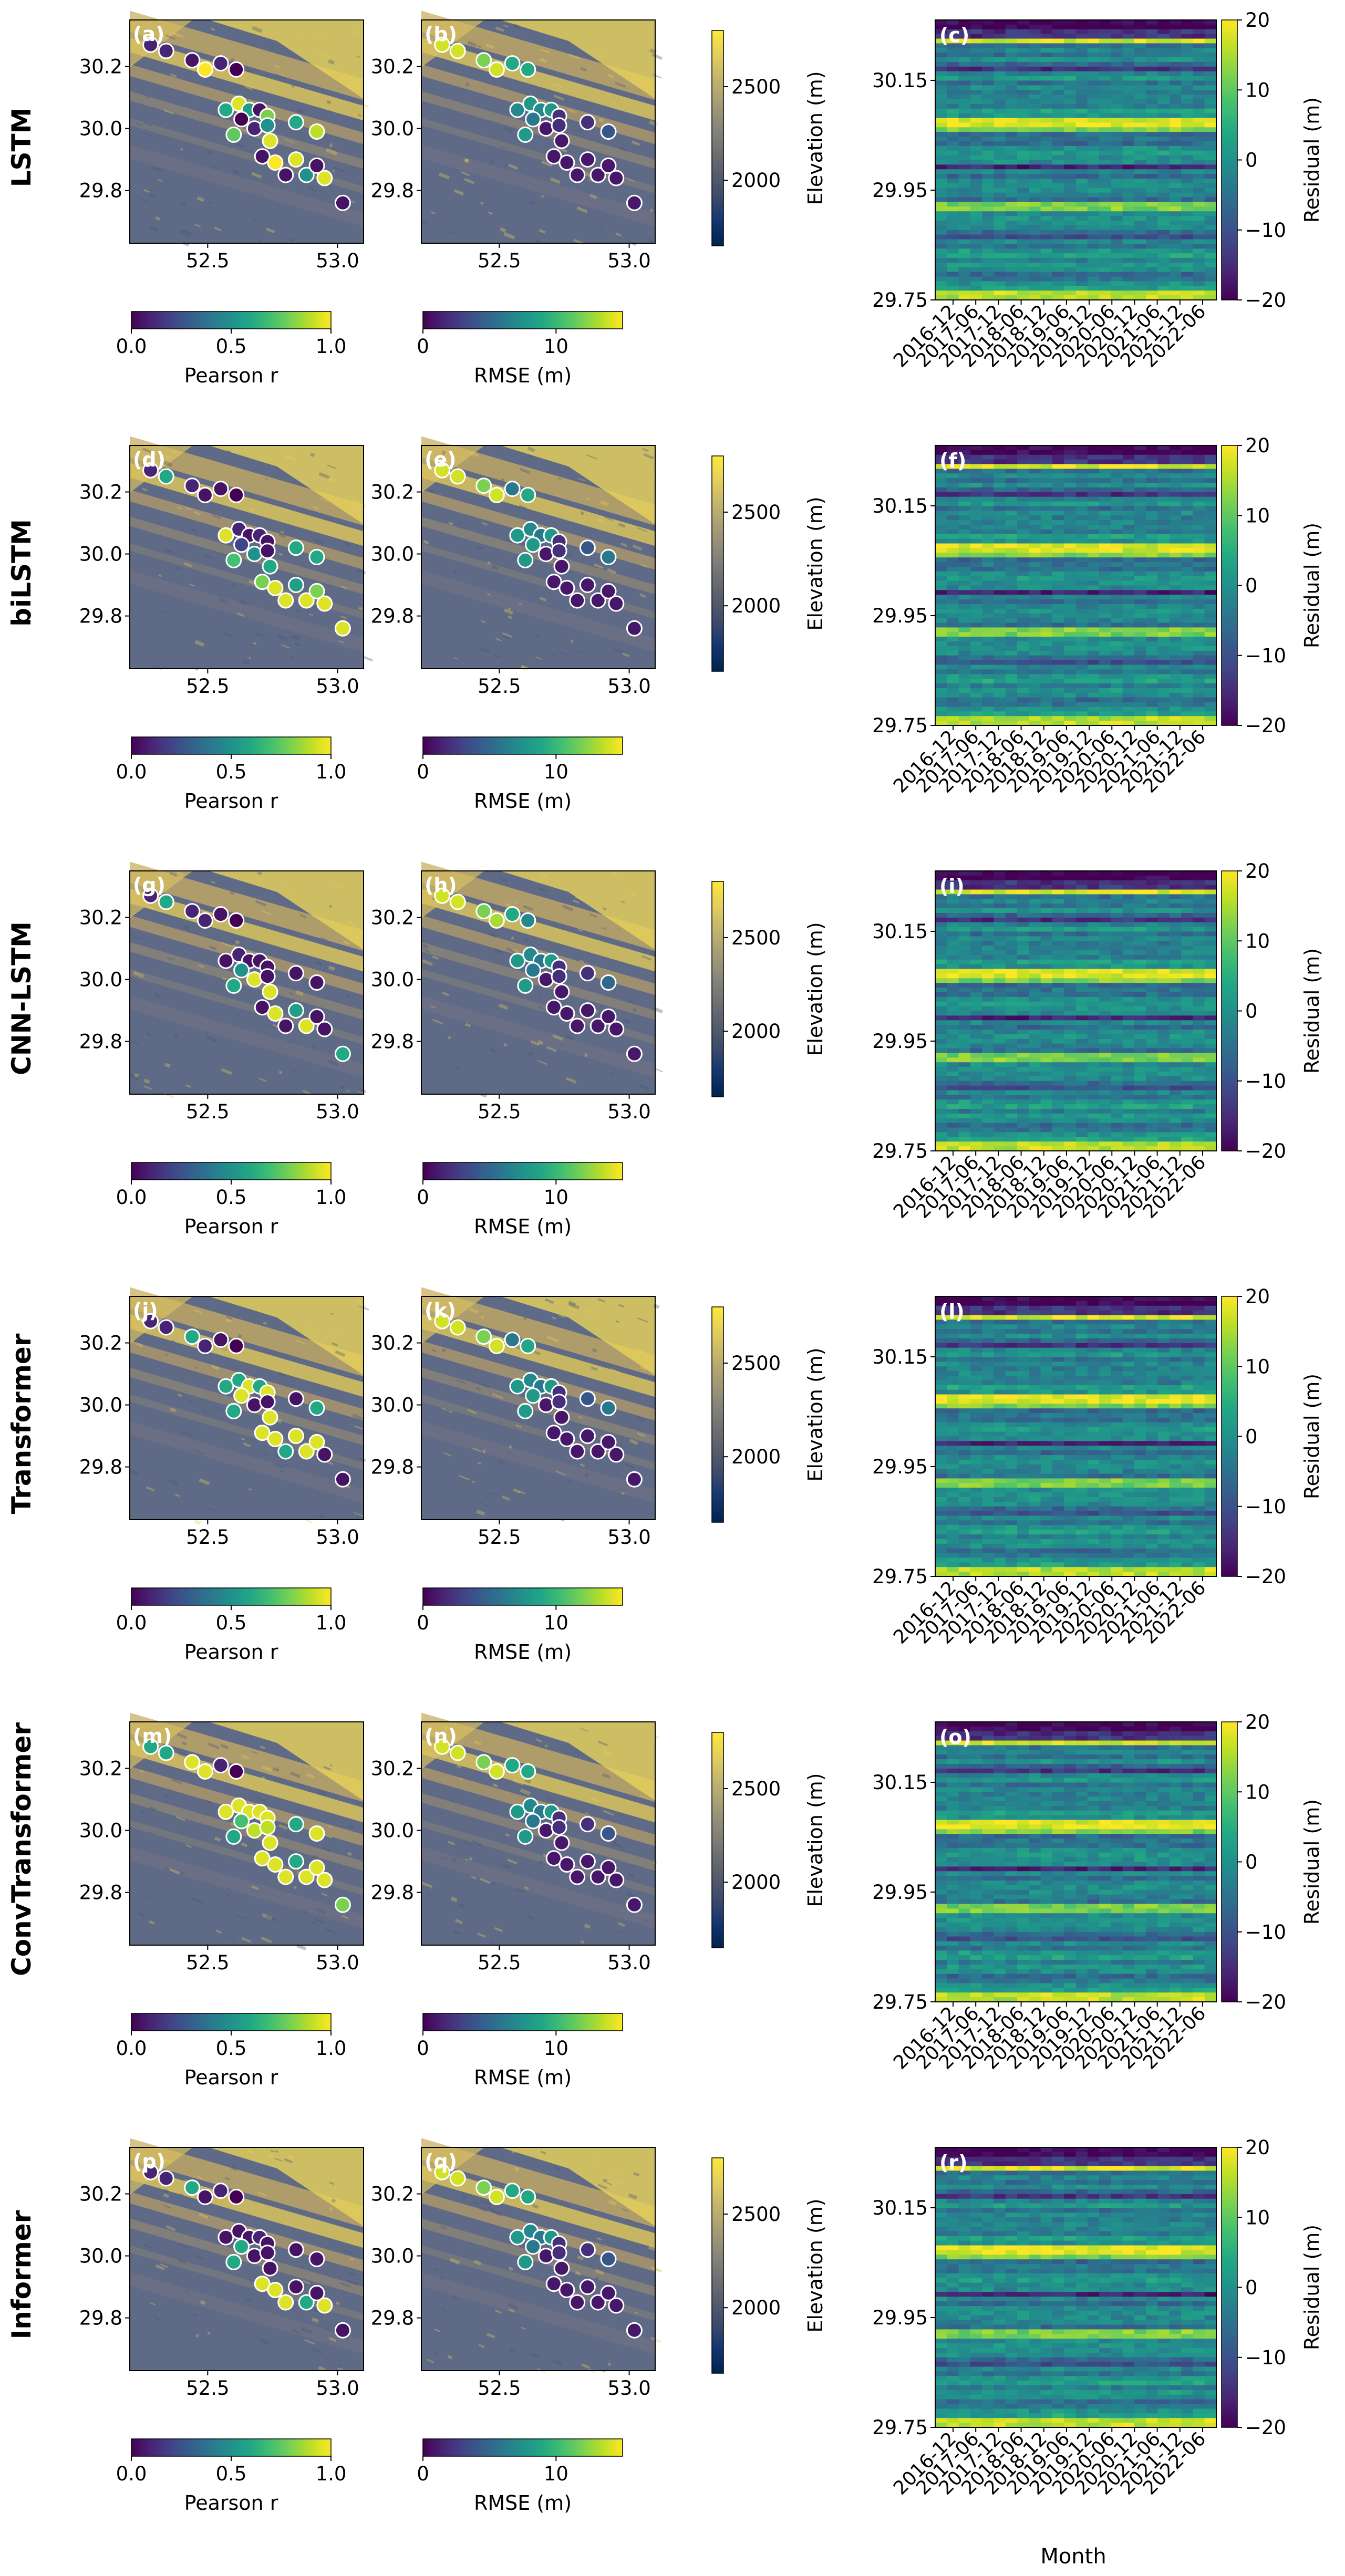 This screenshot has height=2576, width=1345. I want to click on station-marker, so click(597, 175).